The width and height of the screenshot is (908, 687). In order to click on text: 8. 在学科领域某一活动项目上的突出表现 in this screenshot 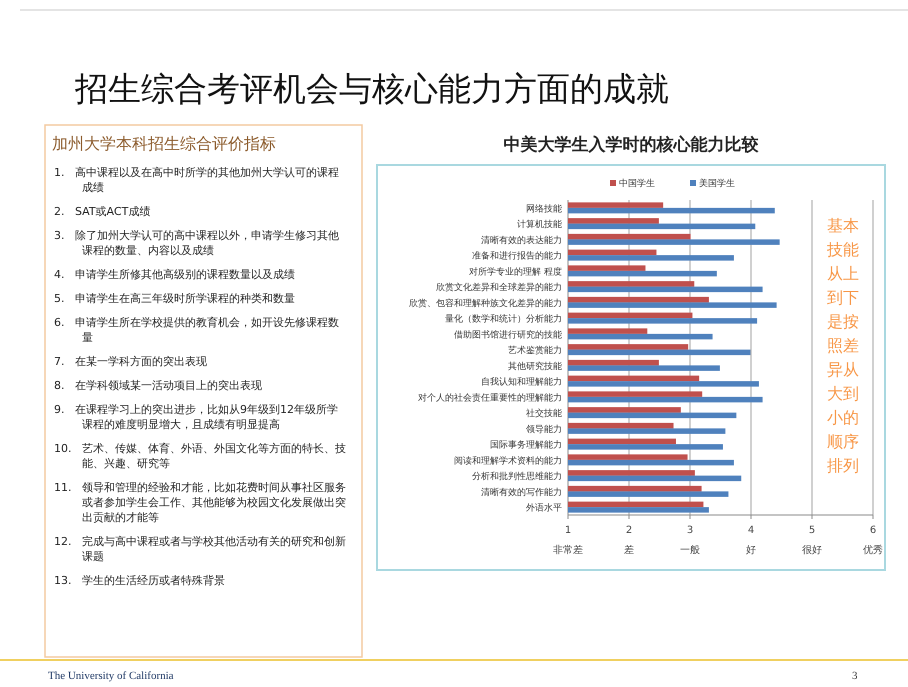, I will do `click(158, 385)`.